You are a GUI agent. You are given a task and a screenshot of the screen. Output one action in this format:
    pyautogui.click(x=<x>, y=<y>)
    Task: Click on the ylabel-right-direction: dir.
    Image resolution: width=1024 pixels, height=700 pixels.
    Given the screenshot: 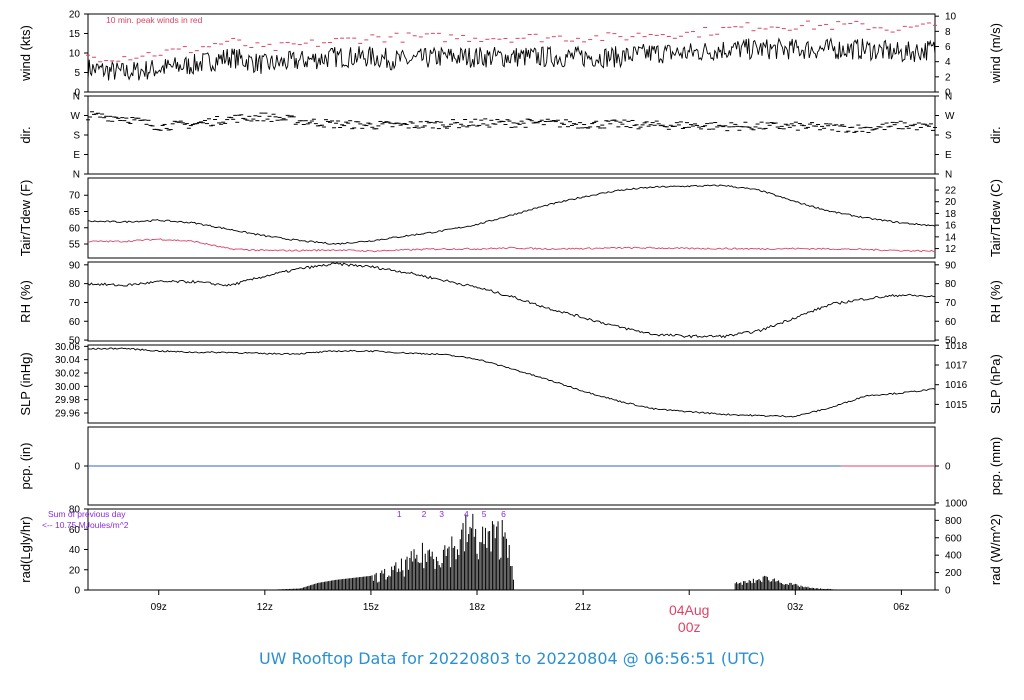 What is the action you would take?
    pyautogui.click(x=995, y=134)
    